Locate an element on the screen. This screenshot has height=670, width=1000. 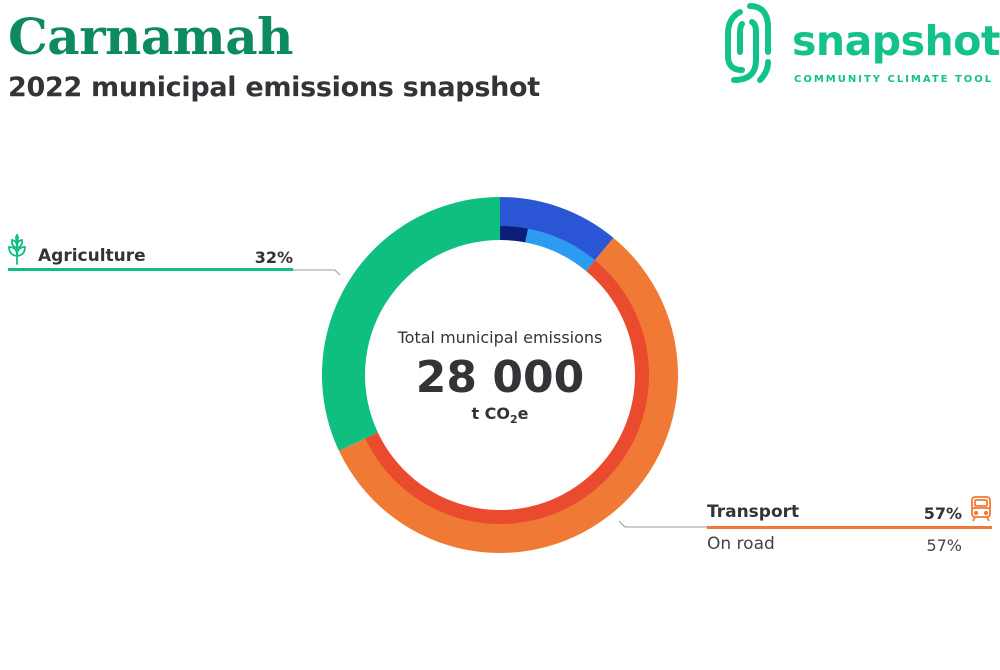
page-title: Carnamah is located at coordinates (150, 36).